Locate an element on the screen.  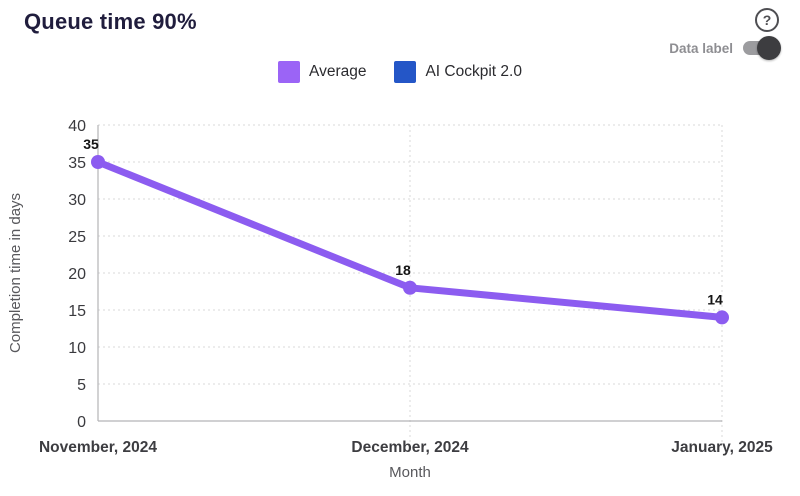
x-axis-title: Month is located at coordinates (410, 472).